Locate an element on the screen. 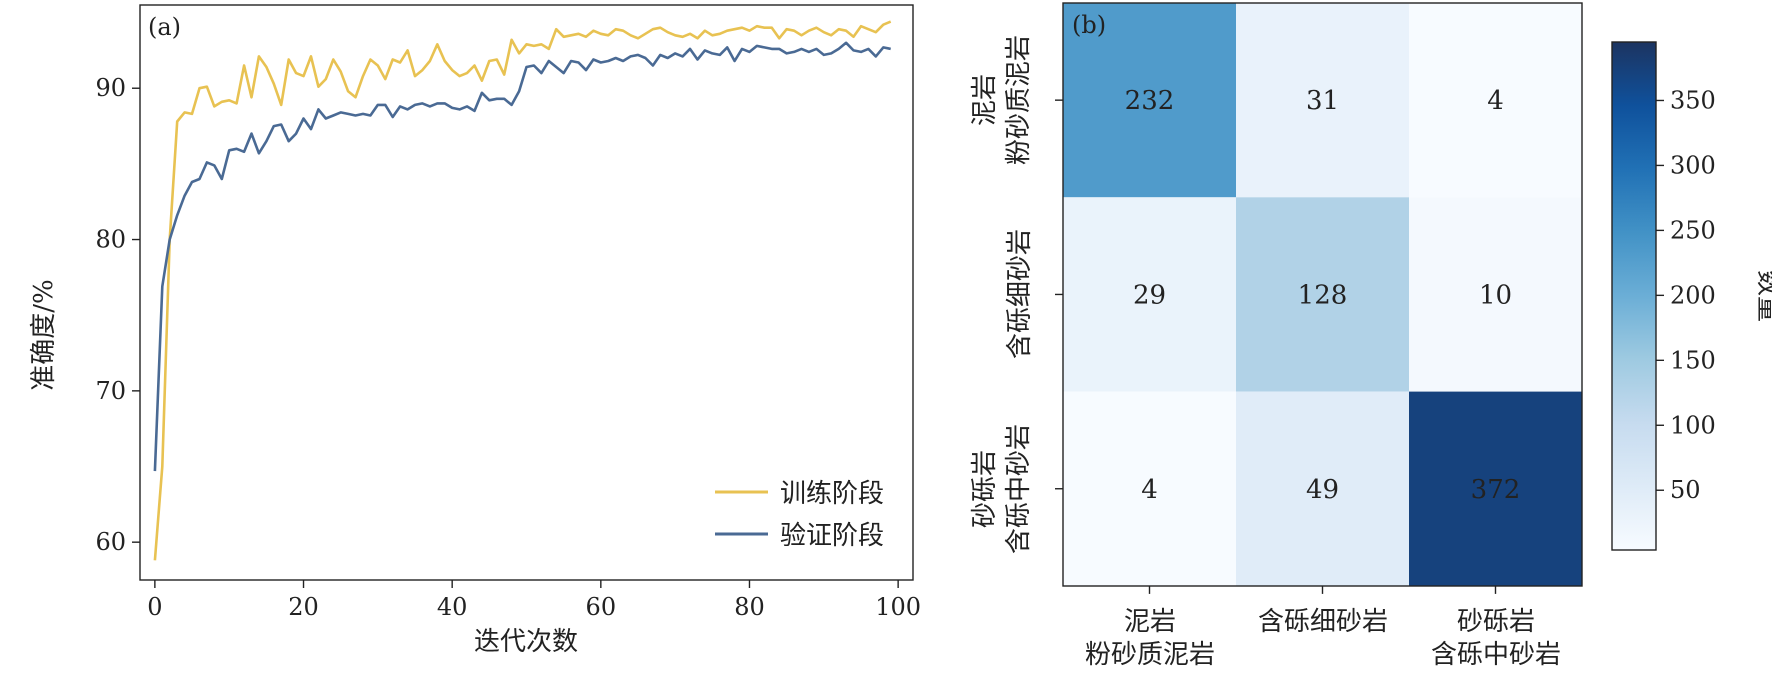 This screenshot has width=1772, height=675. col-label-1-line-1: 含砾细砂岩 is located at coordinates (1323, 622).